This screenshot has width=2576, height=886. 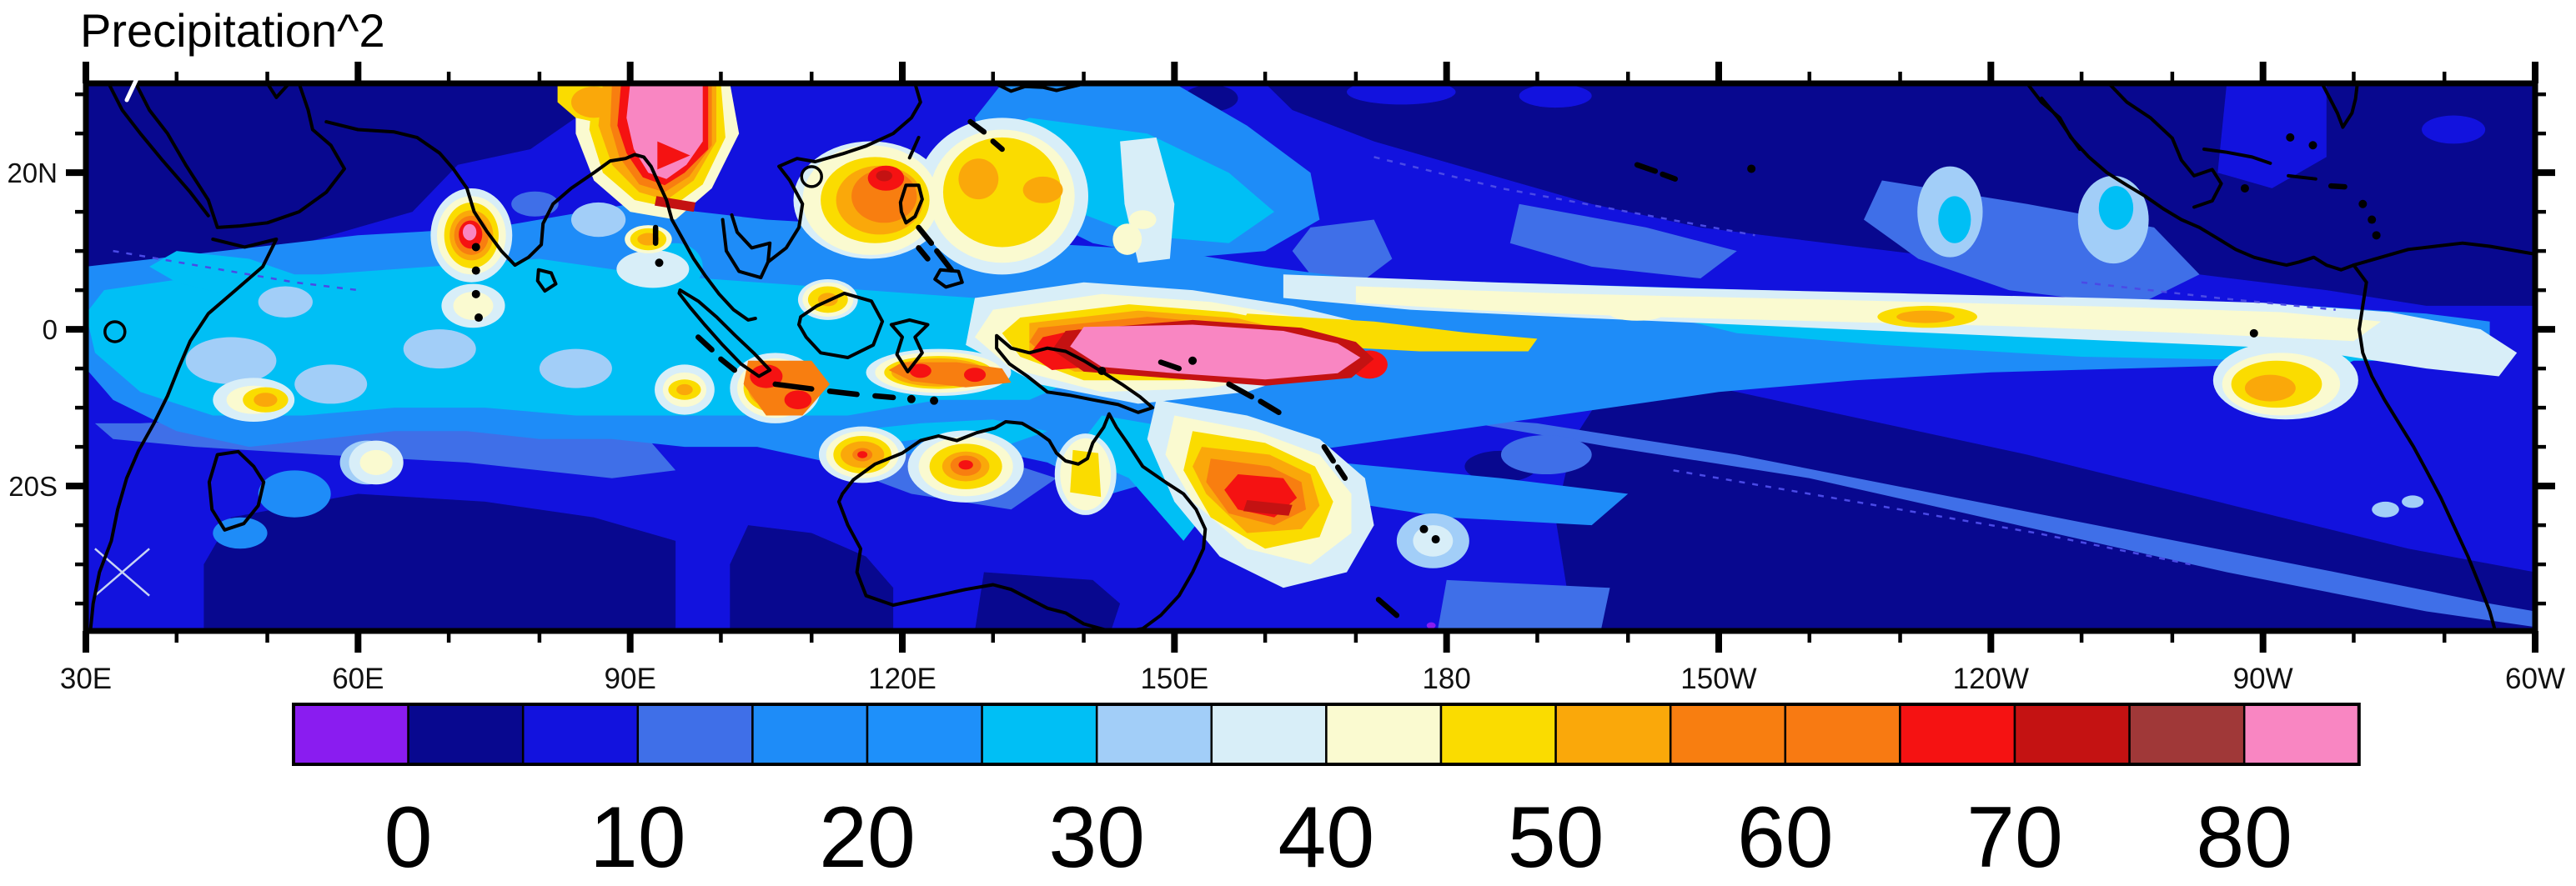 I want to click on x-tick-label: 150E, so click(x=1174, y=679).